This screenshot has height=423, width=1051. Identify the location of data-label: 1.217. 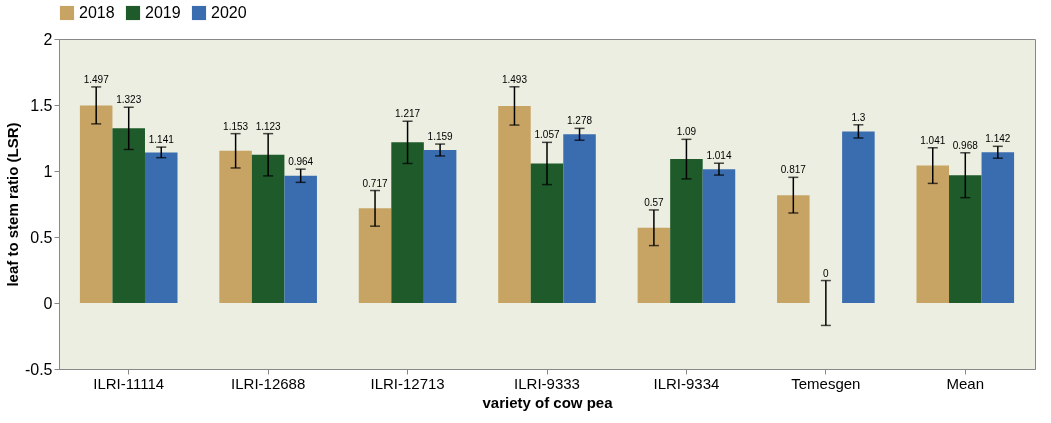
(408, 114).